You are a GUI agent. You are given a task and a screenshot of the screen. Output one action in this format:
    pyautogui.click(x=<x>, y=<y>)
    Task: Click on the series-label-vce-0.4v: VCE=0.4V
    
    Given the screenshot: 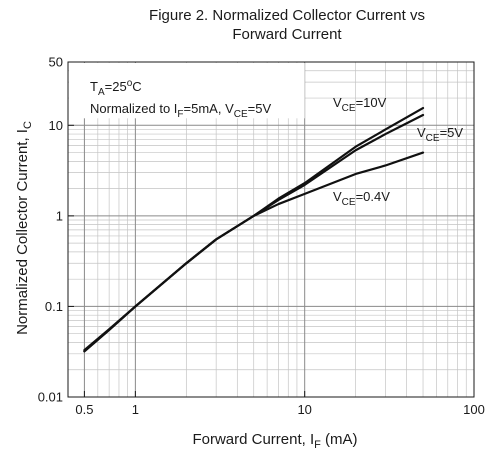 What is the action you would take?
    pyautogui.click(x=361, y=198)
    